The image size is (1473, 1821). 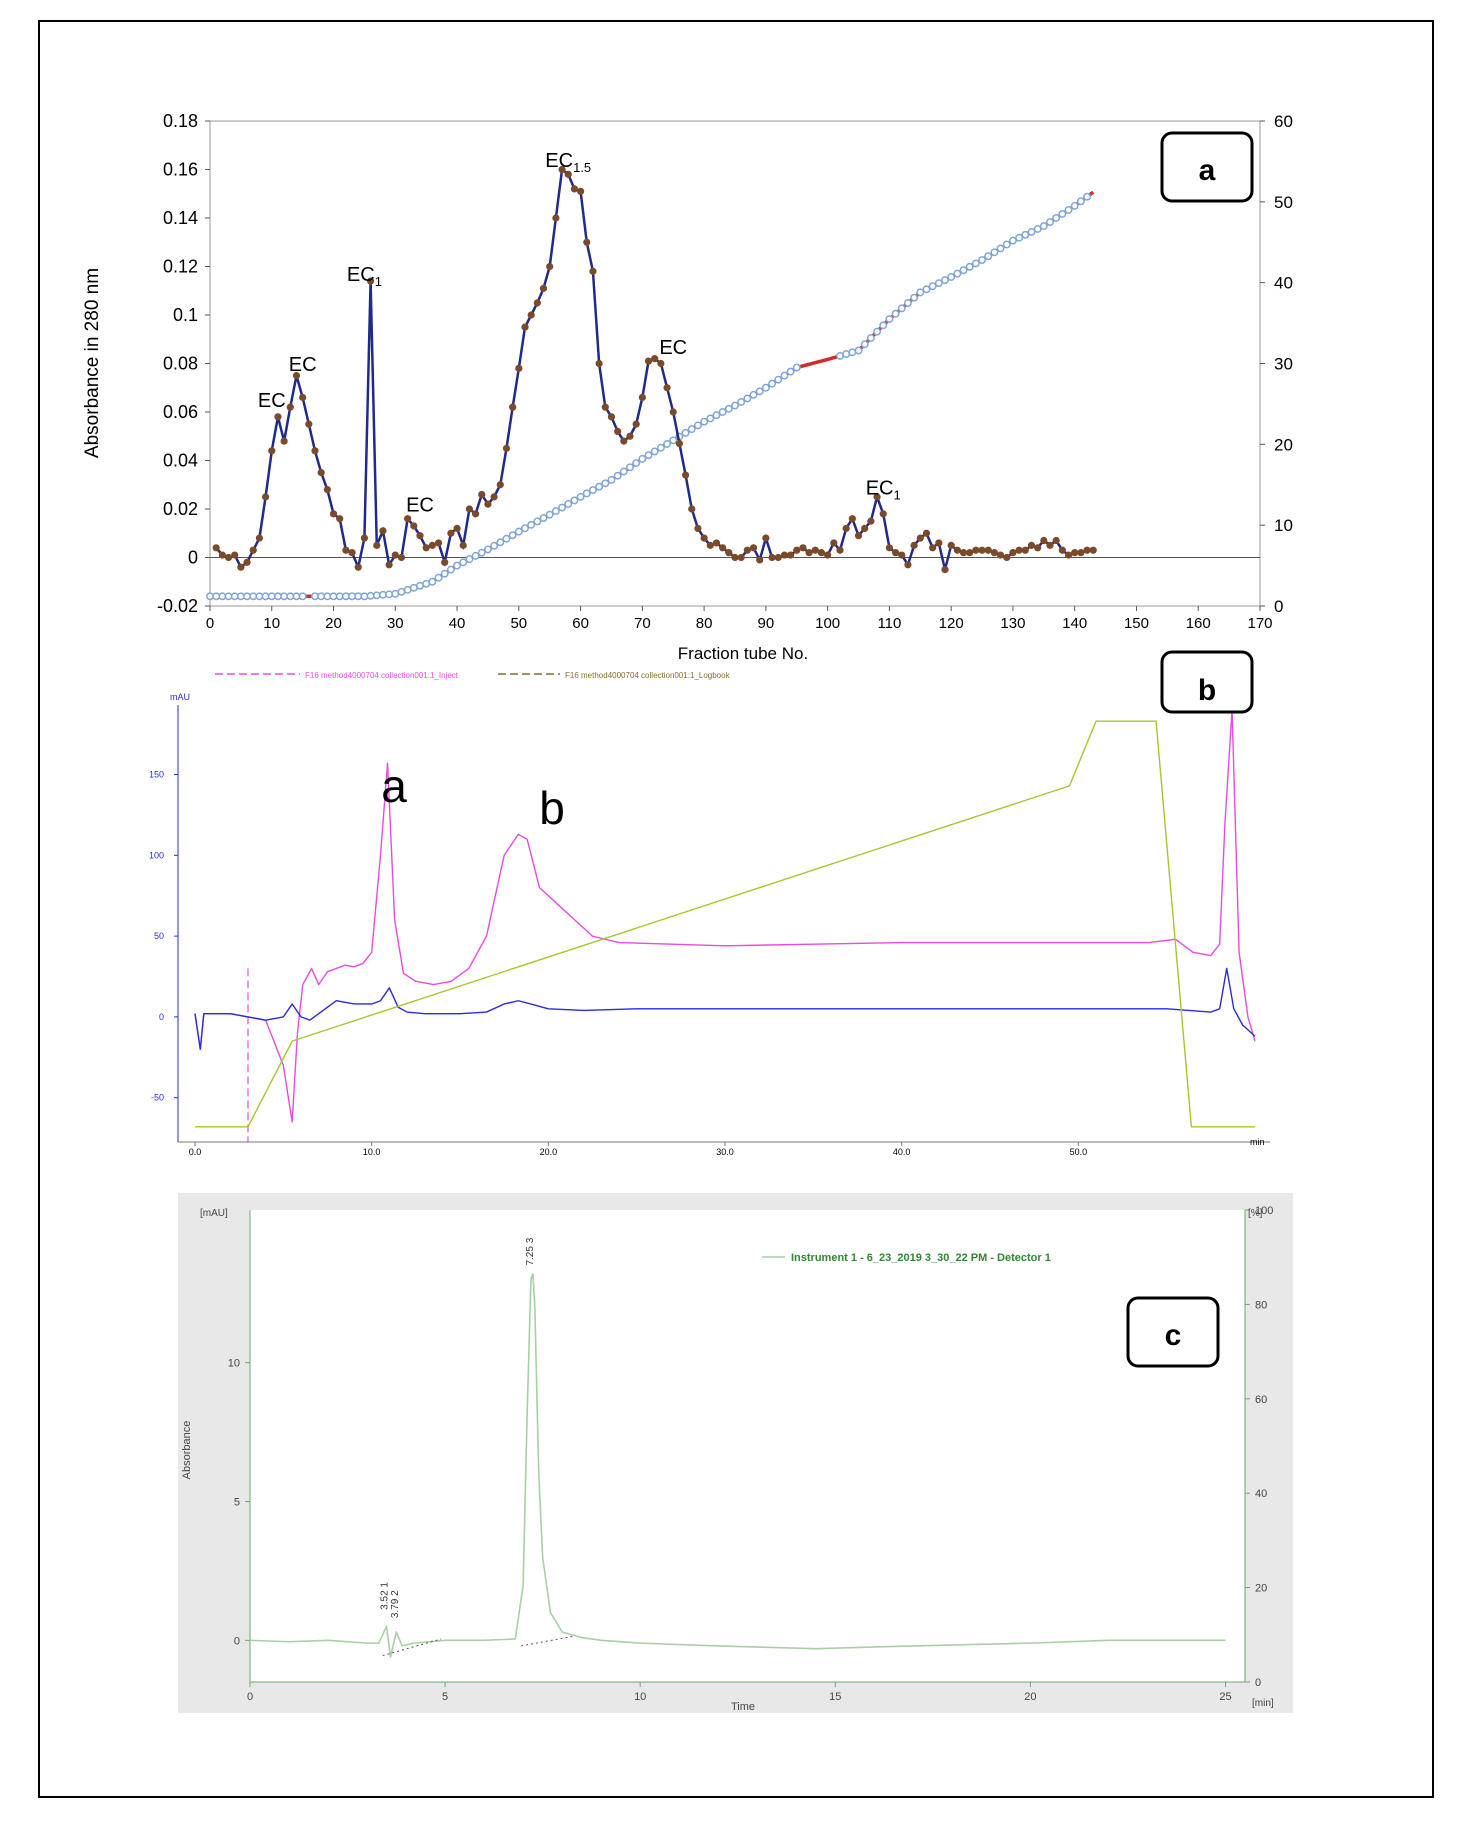 I want to click on panel-a-x-tick-label: 150, so click(x=1136, y=623).